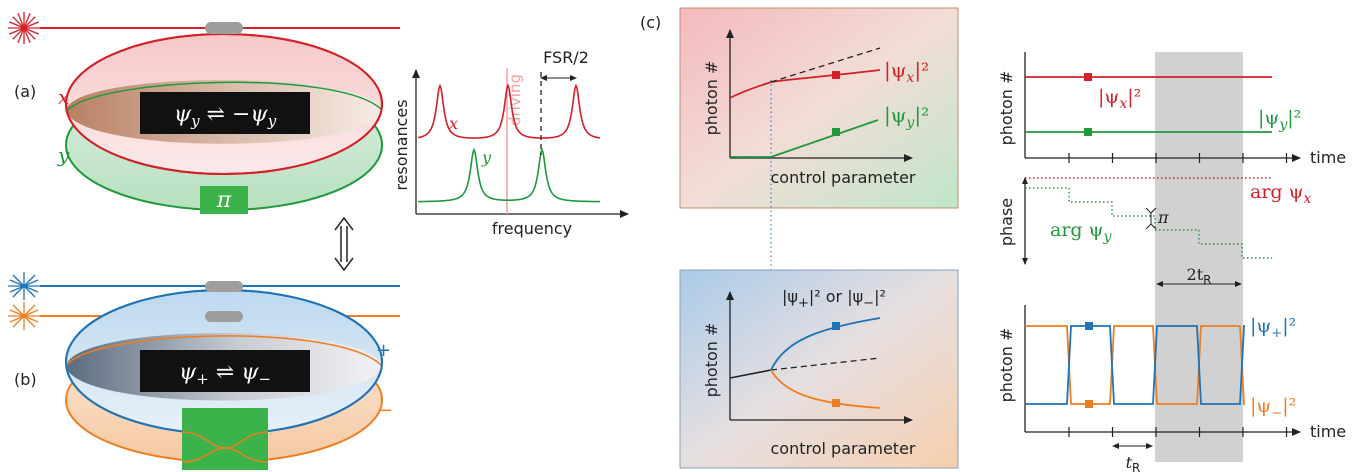  Describe the element at coordinates (224, 28) in the screenshot. I see `coupler-a` at that location.